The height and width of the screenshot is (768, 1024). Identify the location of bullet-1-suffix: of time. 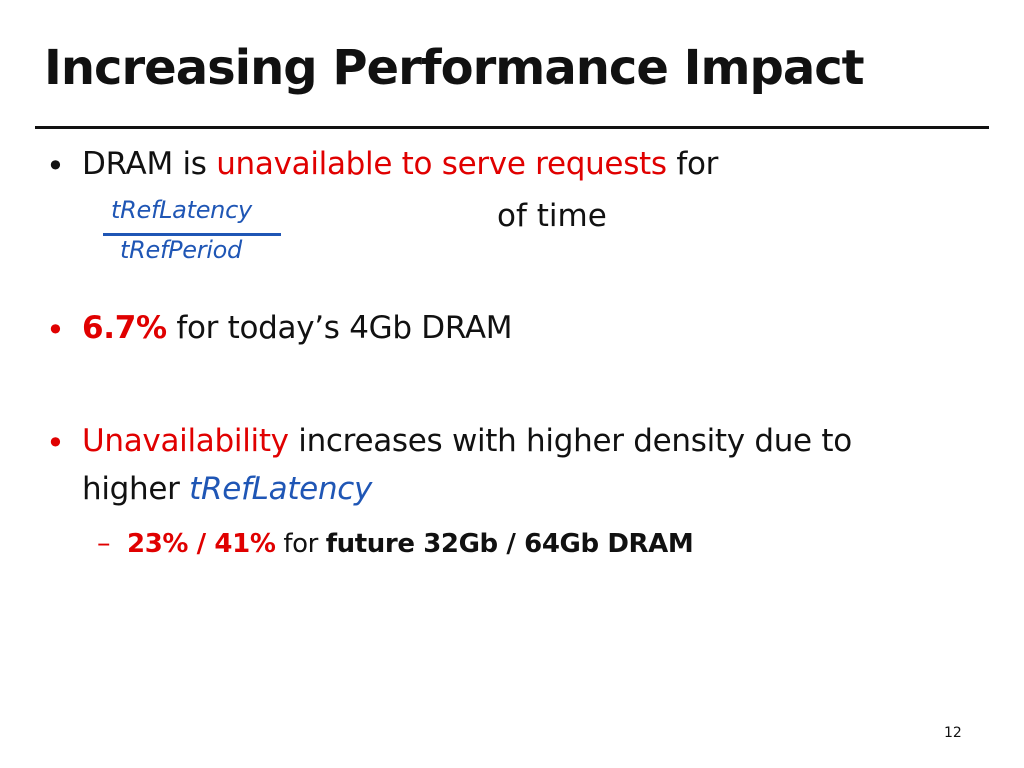
(552, 216).